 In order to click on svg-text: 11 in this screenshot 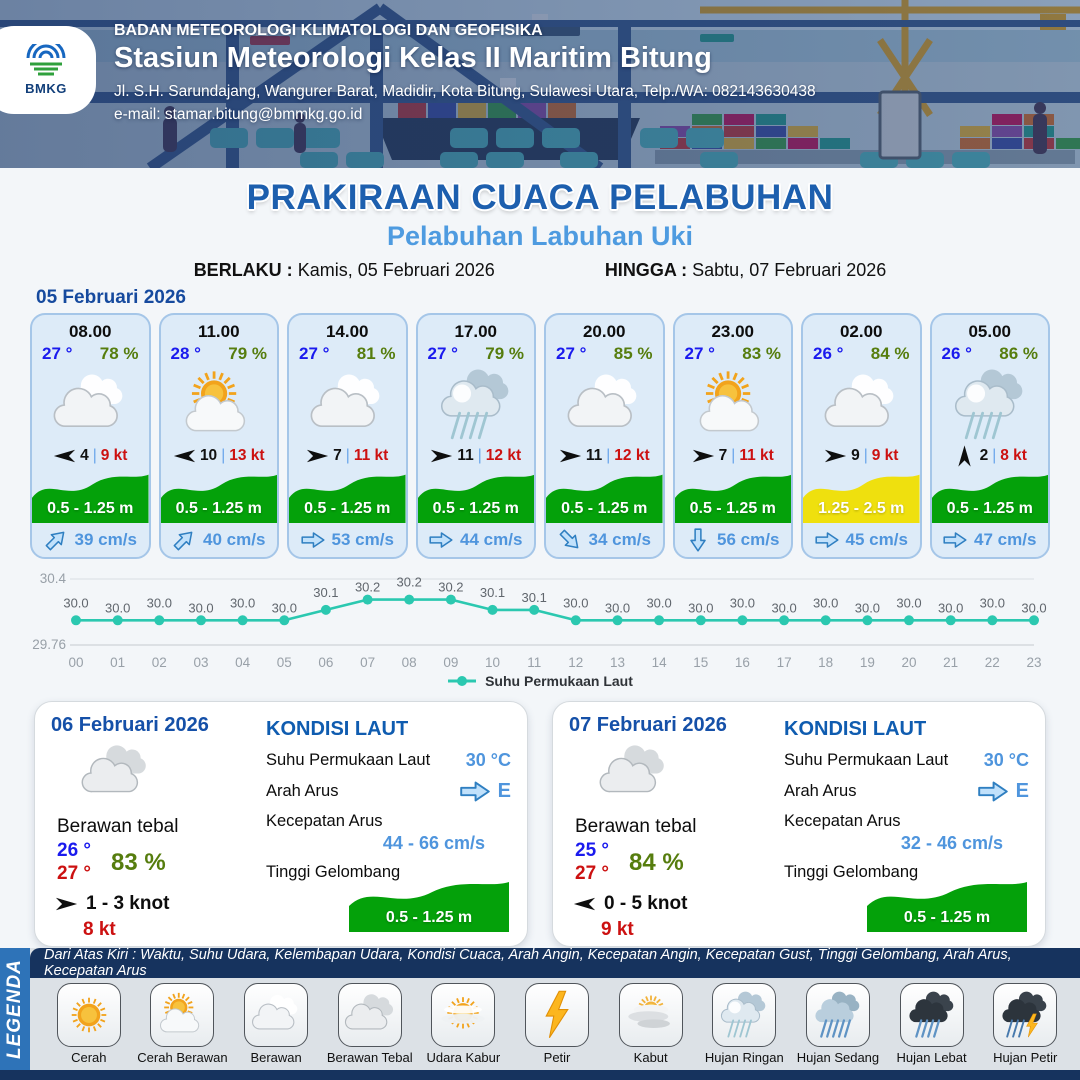, I will do `click(534, 662)`.